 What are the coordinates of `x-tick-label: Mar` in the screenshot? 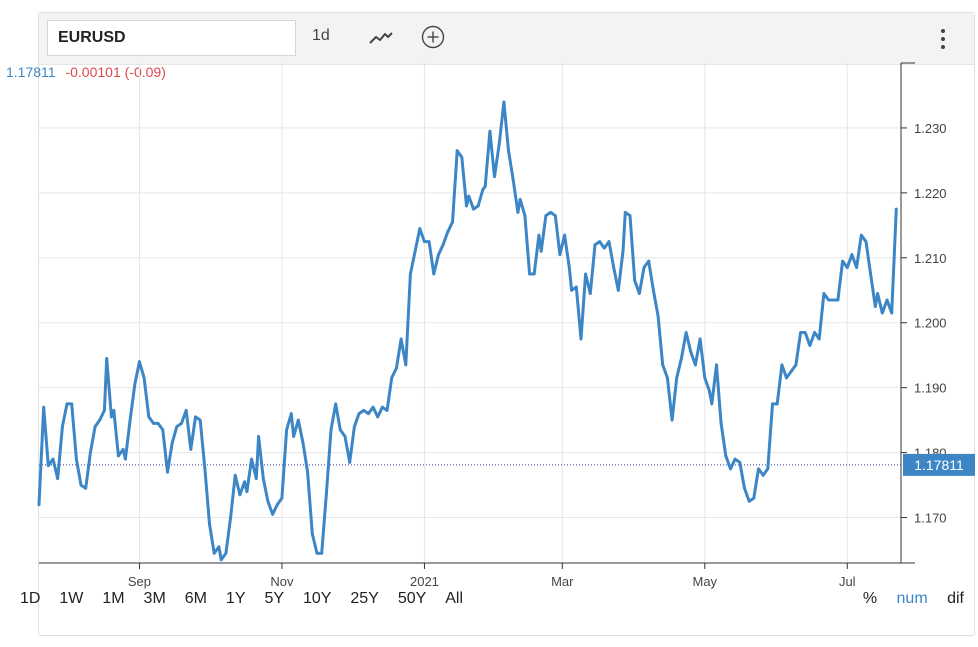 It's located at (562, 581).